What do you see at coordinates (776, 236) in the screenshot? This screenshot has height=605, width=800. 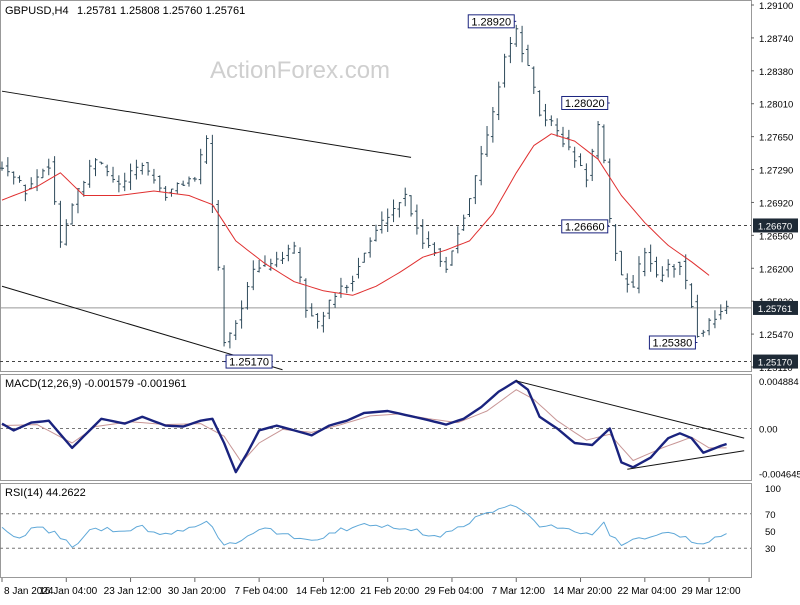 I see `price-tick-label: 1.26560` at bounding box center [776, 236].